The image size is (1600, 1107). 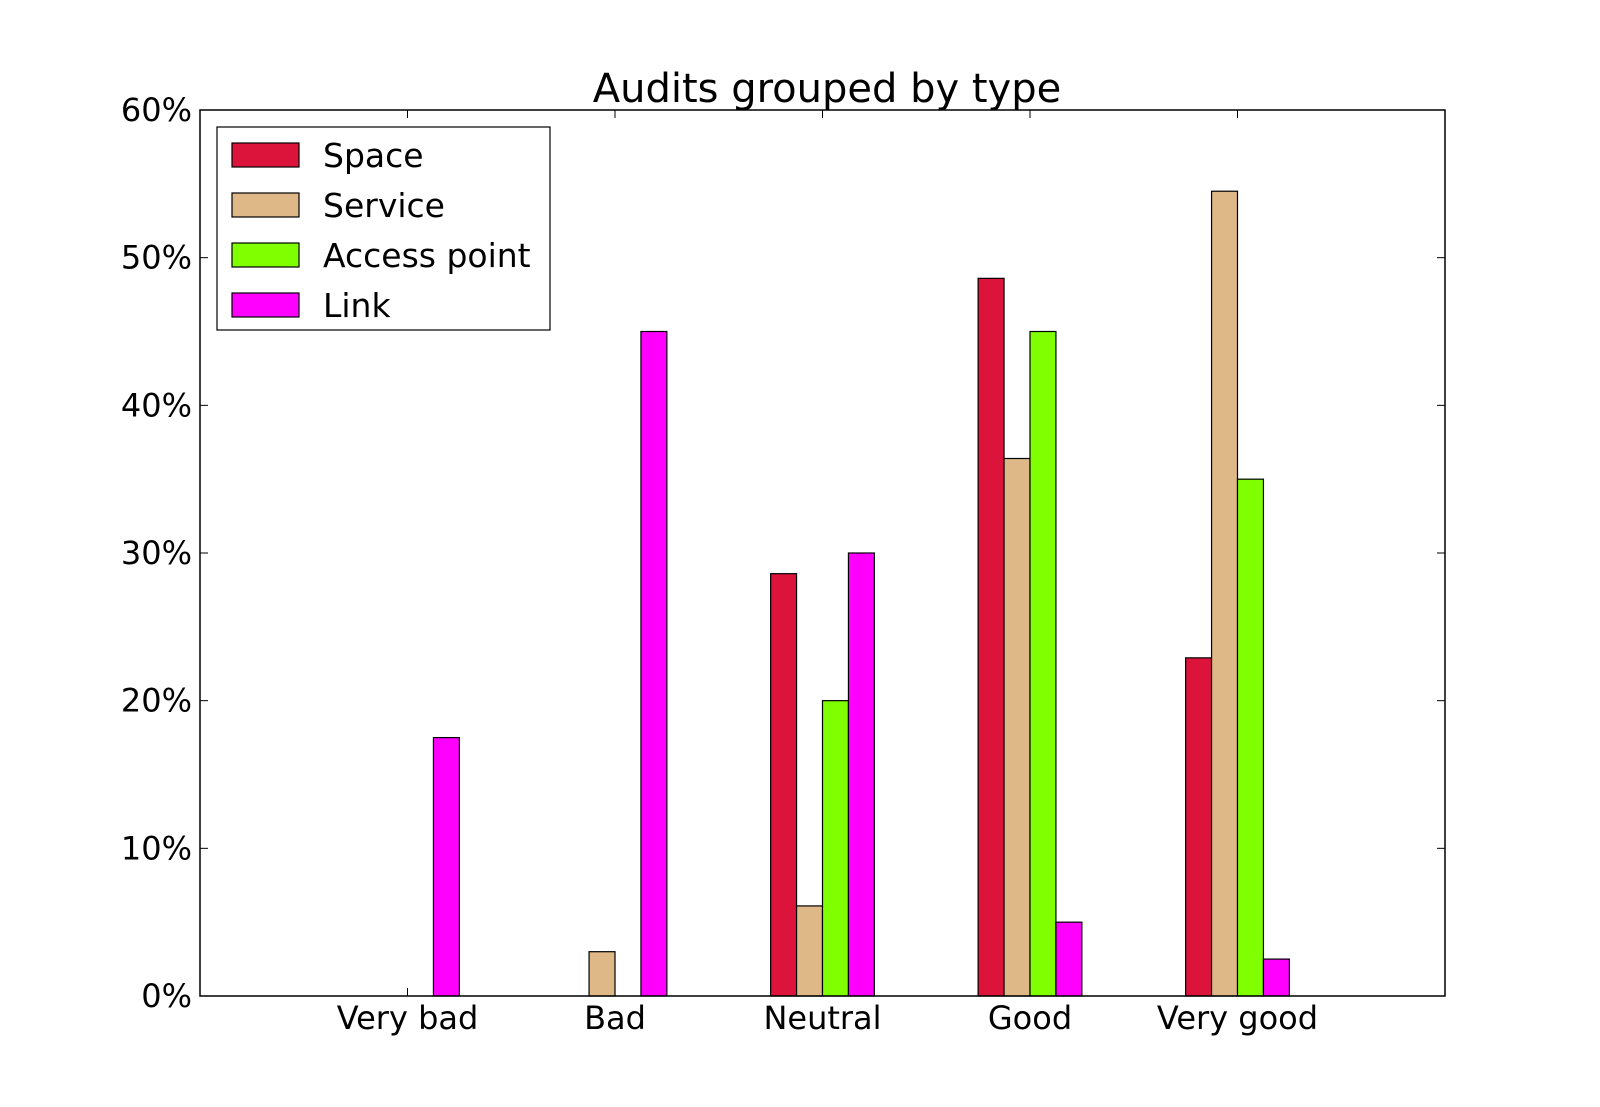 I want to click on bar-space-neutral, so click(x=784, y=785).